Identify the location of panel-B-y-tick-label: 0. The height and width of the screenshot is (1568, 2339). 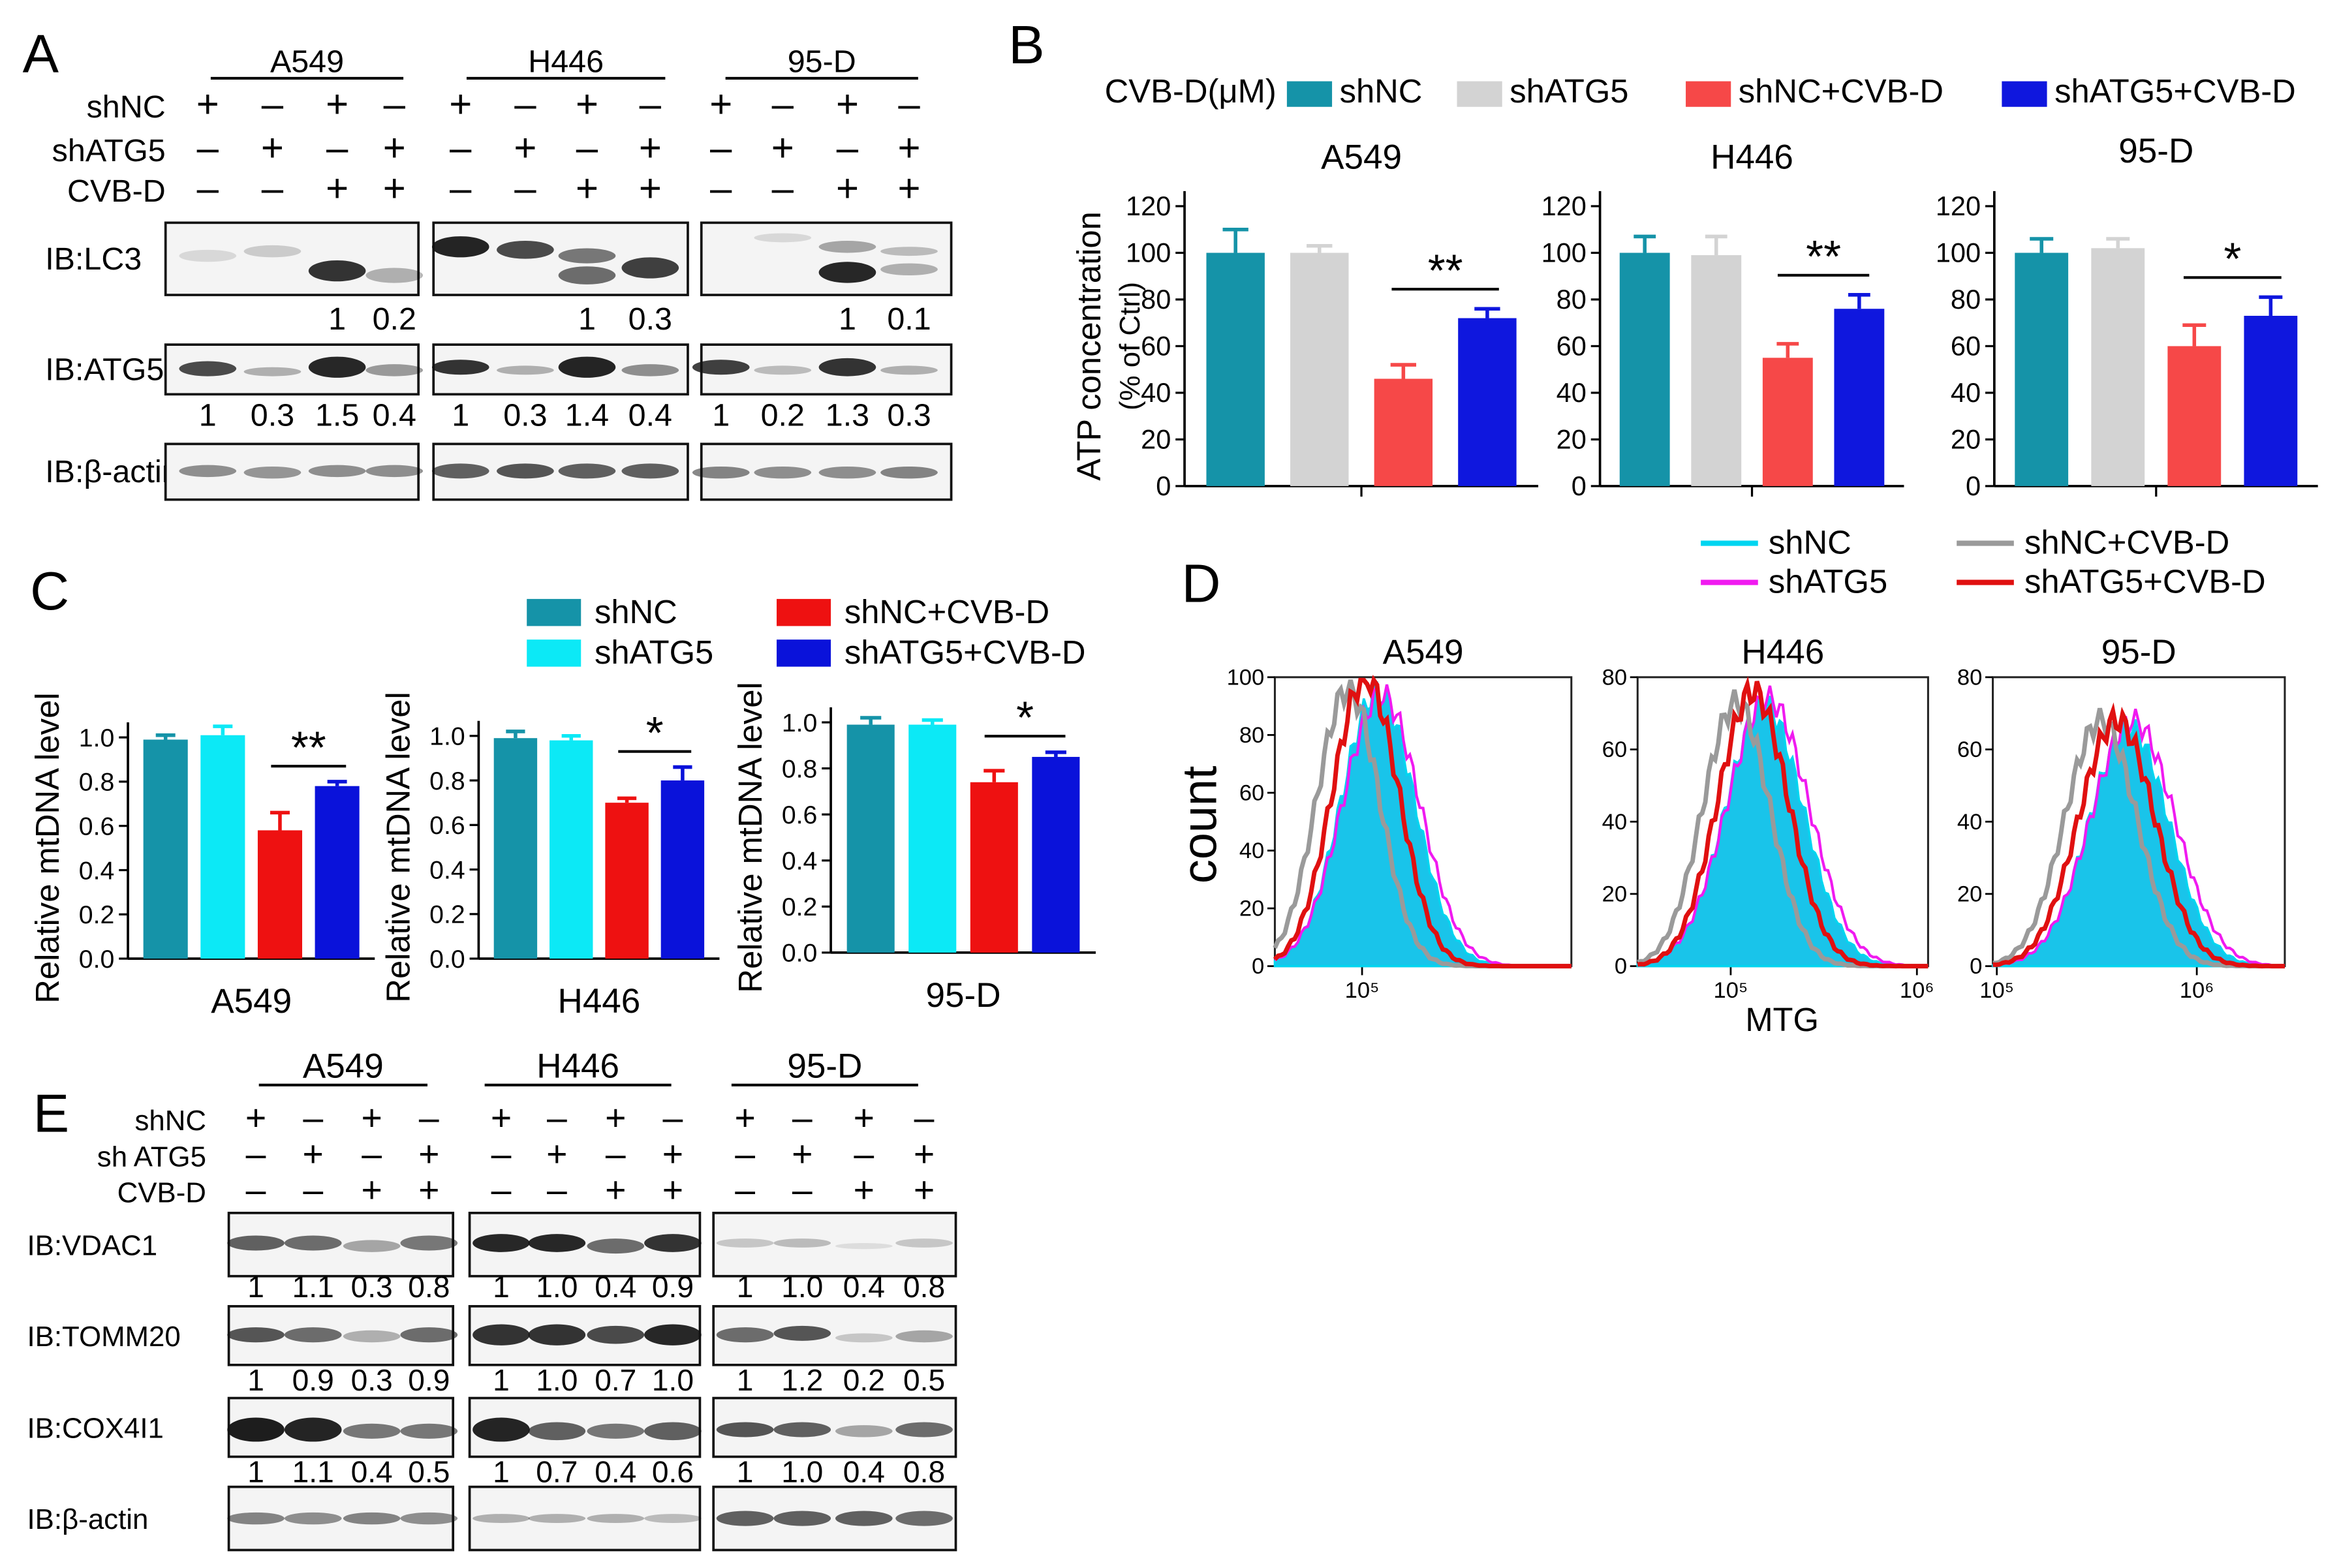
(1163, 485).